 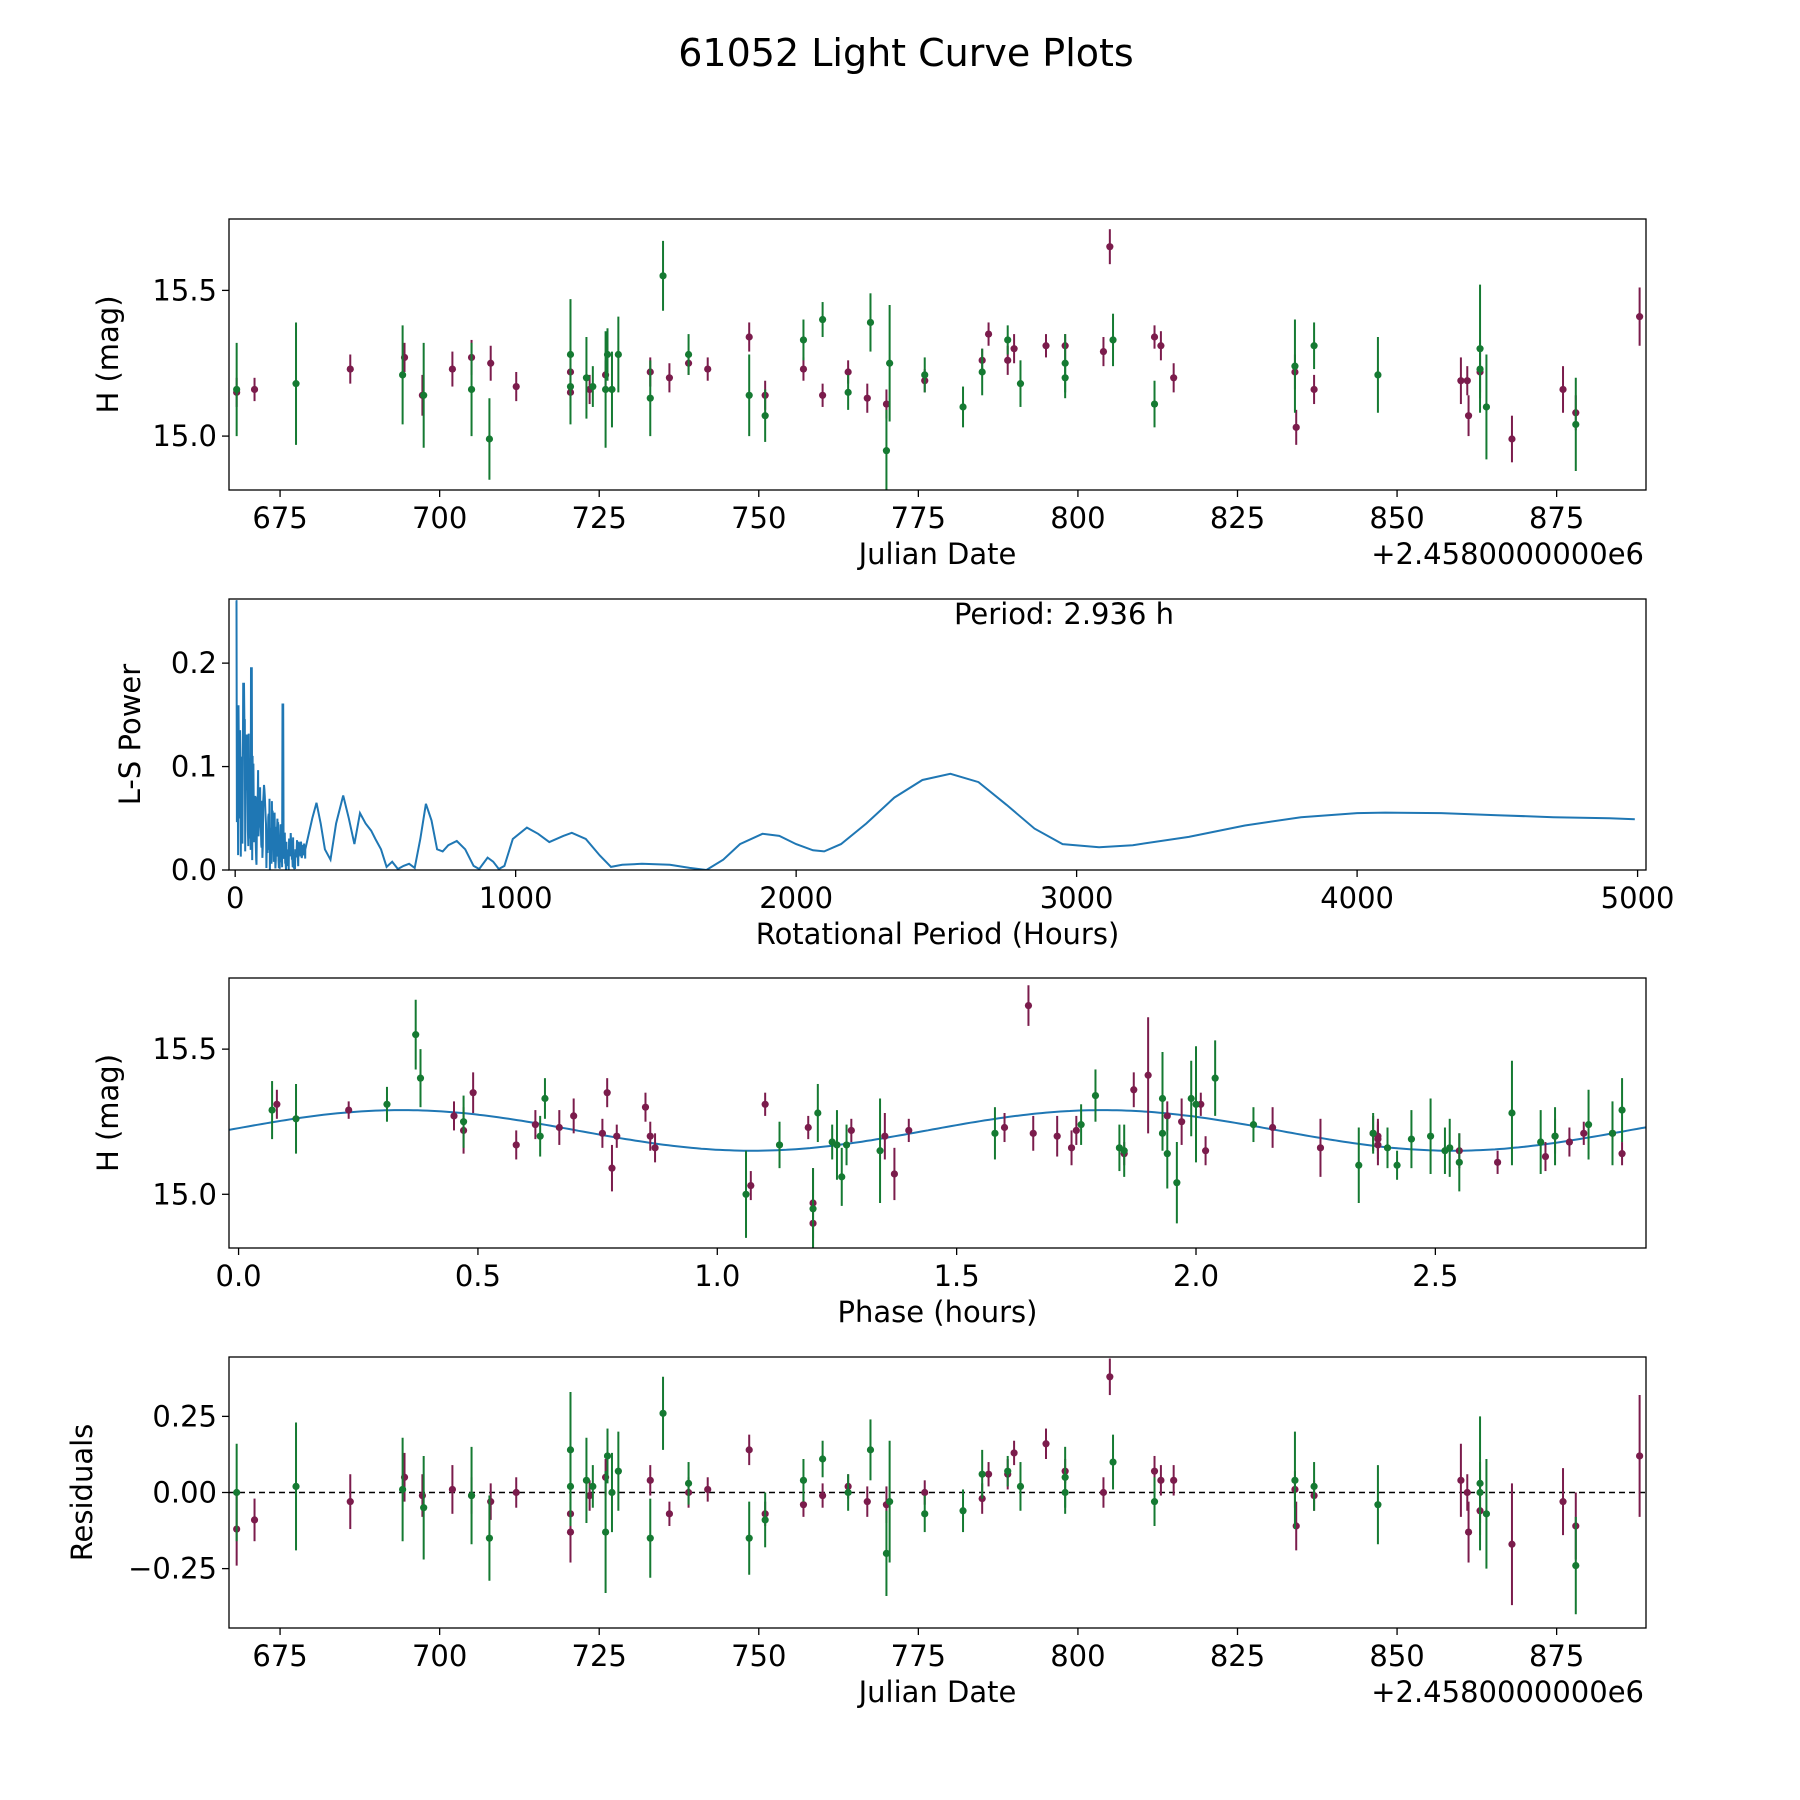 I want to click on x-tick-label: 3000, so click(x=1077, y=898).